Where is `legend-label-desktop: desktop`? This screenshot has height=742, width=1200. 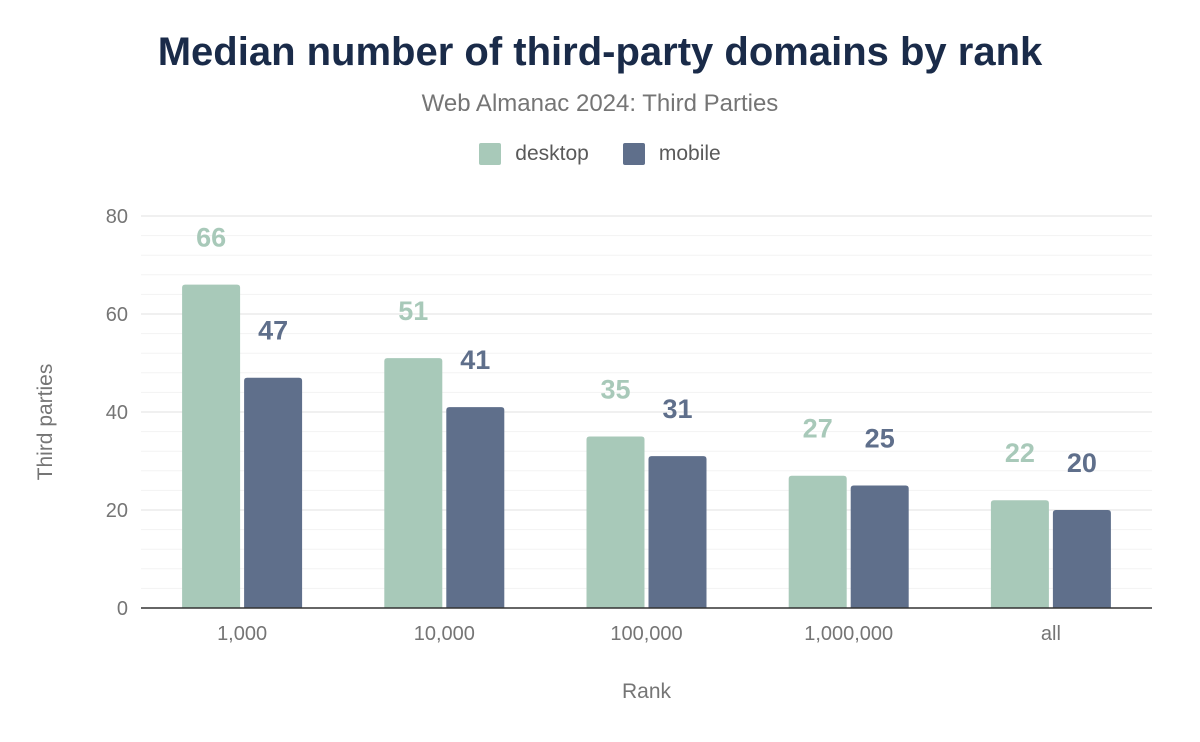
legend-label-desktop: desktop is located at coordinates (552, 153).